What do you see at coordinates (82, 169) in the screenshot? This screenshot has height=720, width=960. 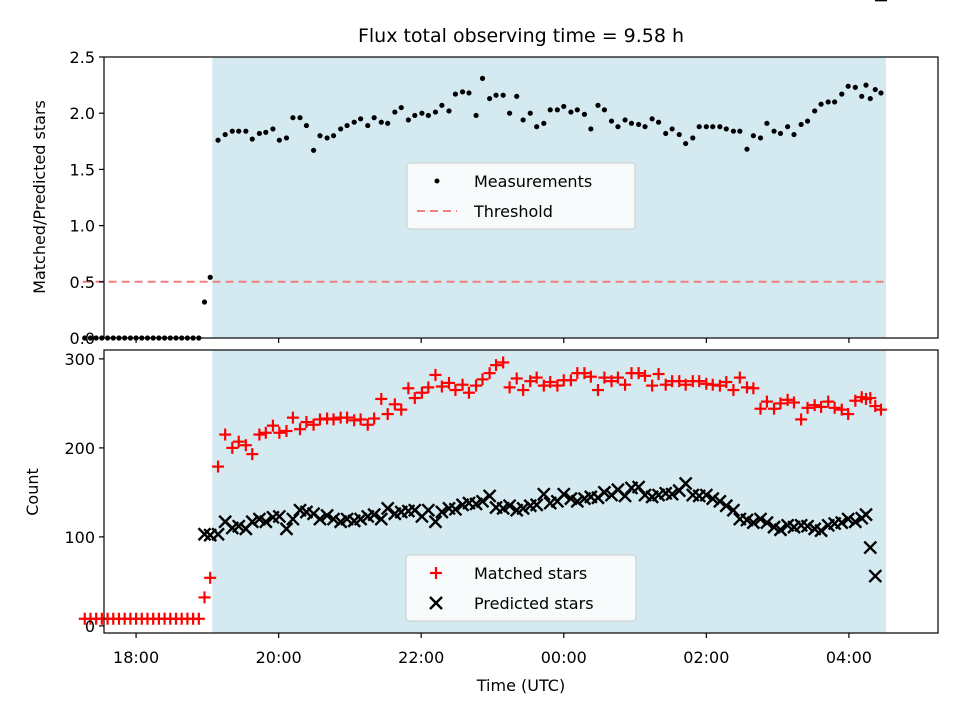 I see `top-y-tick-label: 1.5` at bounding box center [82, 169].